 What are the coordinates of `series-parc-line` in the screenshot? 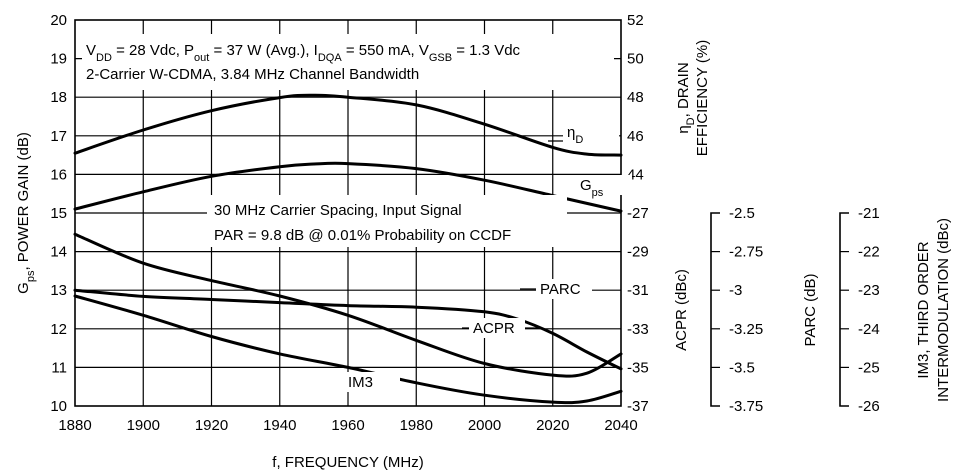 It's located at (348, 329).